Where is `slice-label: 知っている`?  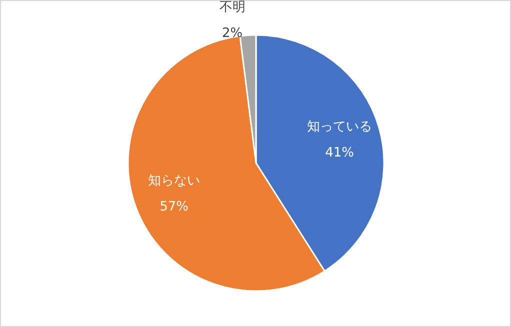
slice-label: 知っている is located at coordinates (339, 127).